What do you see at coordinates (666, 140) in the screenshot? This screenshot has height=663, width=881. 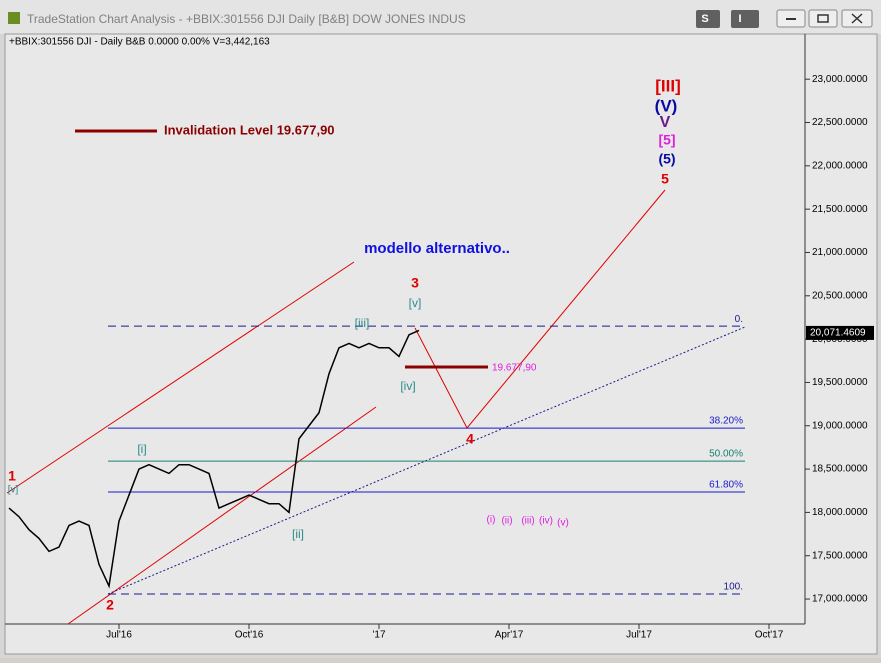 I see `wave-label: [5]` at bounding box center [666, 140].